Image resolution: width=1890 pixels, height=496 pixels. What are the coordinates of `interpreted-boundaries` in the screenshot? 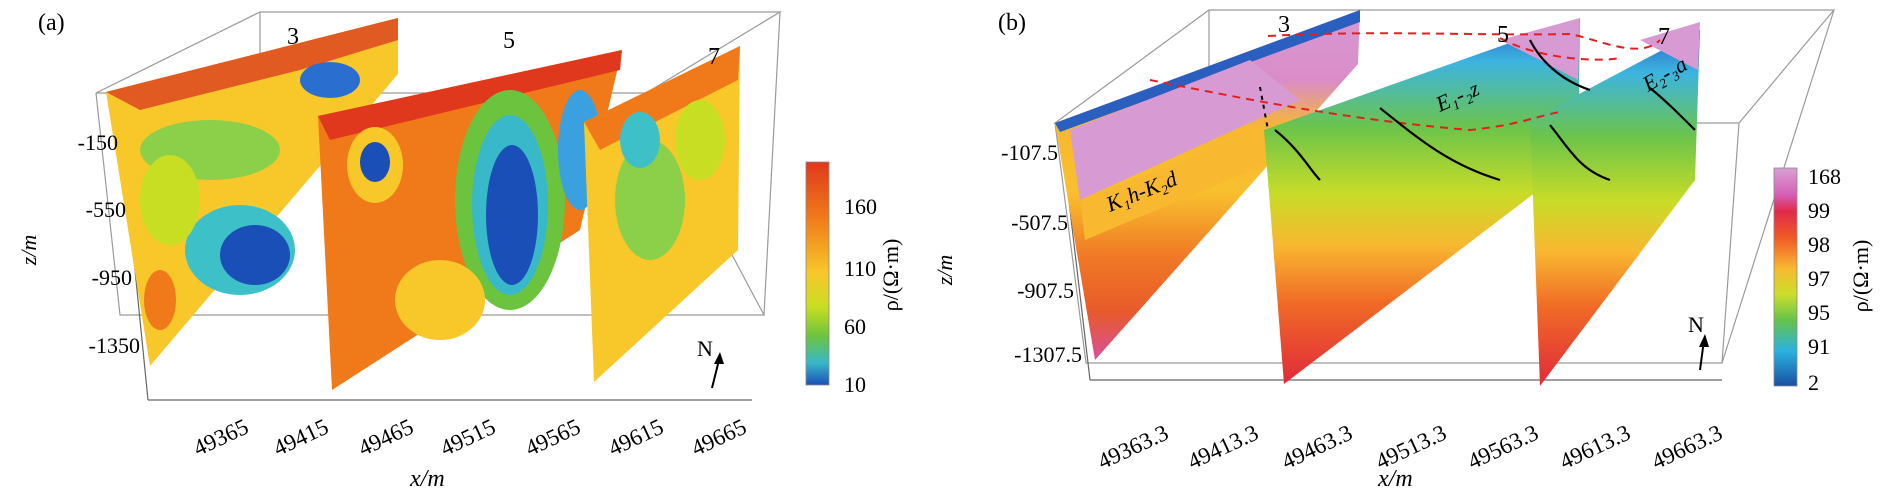 It's located at (1422, 107).